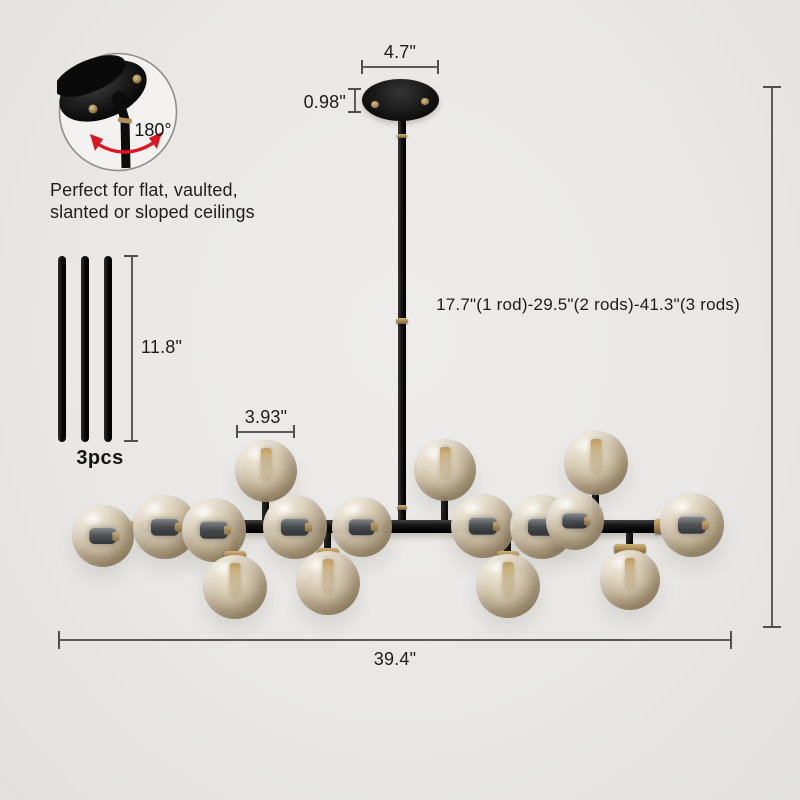  I want to click on globe-diameter-dimension-line, so click(266, 432).